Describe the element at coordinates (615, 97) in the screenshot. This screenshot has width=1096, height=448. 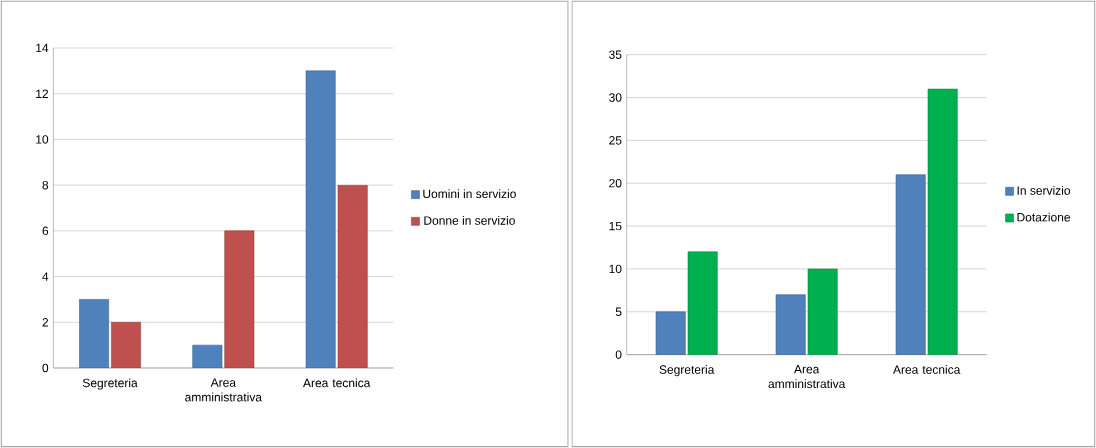
I see `y-tick-label: 30` at that location.